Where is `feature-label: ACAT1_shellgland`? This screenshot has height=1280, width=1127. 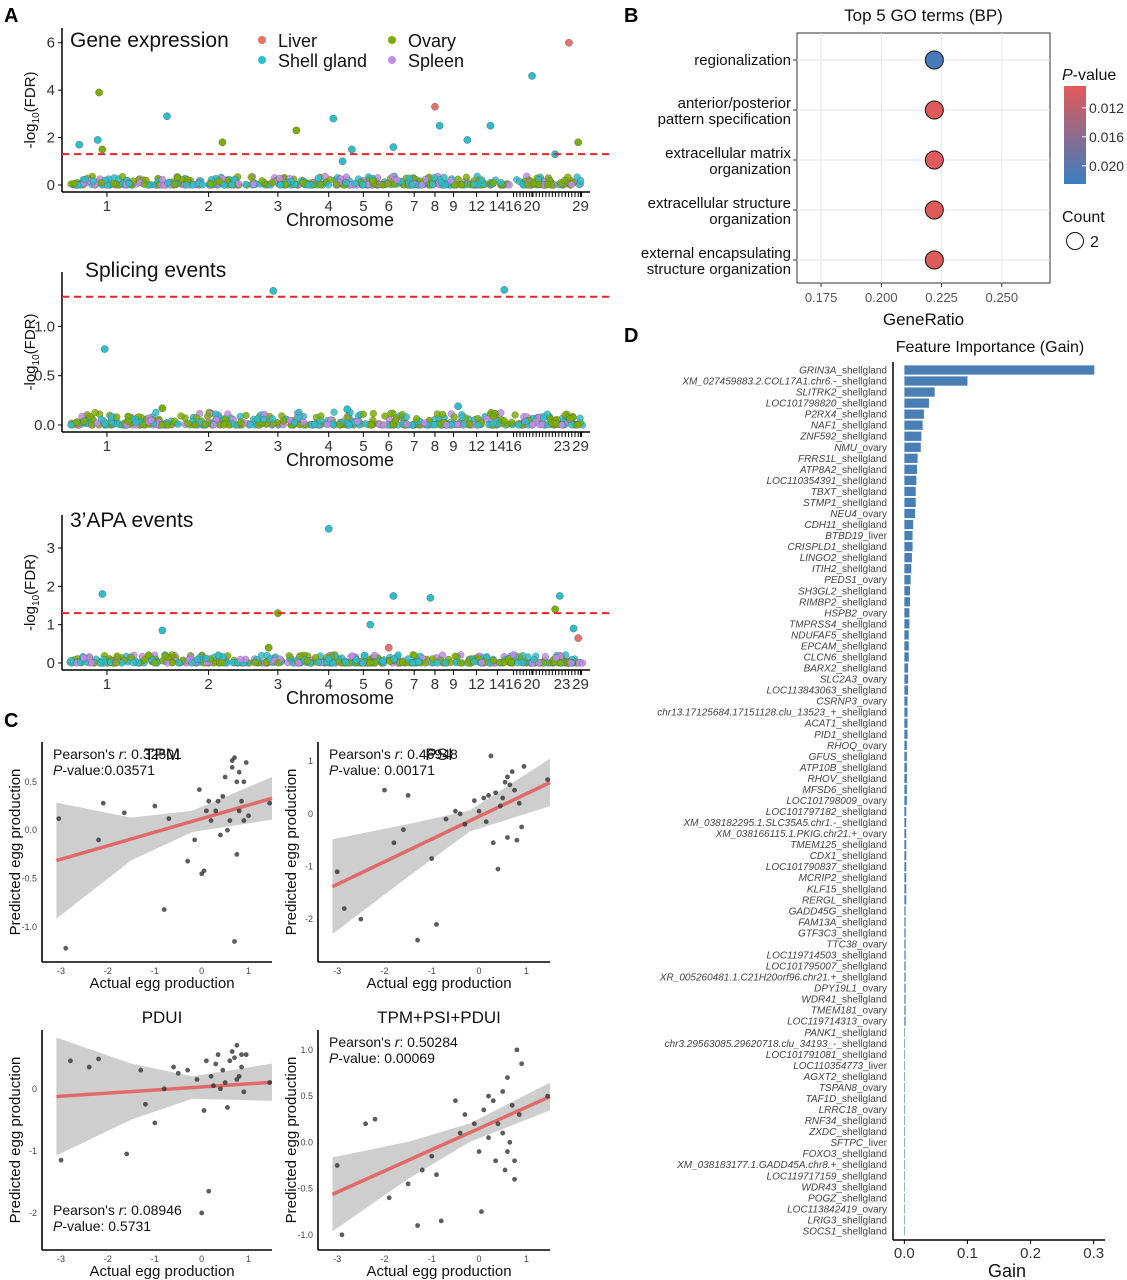
feature-label: ACAT1_shellgland is located at coordinates (845, 724).